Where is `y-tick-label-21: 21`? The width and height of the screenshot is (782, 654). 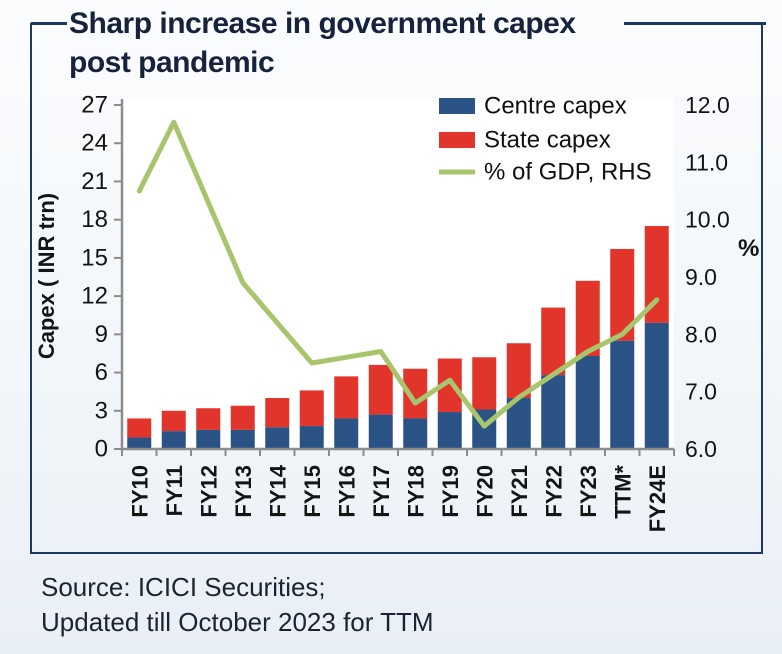 y-tick-label-21: 21 is located at coordinates (94, 181).